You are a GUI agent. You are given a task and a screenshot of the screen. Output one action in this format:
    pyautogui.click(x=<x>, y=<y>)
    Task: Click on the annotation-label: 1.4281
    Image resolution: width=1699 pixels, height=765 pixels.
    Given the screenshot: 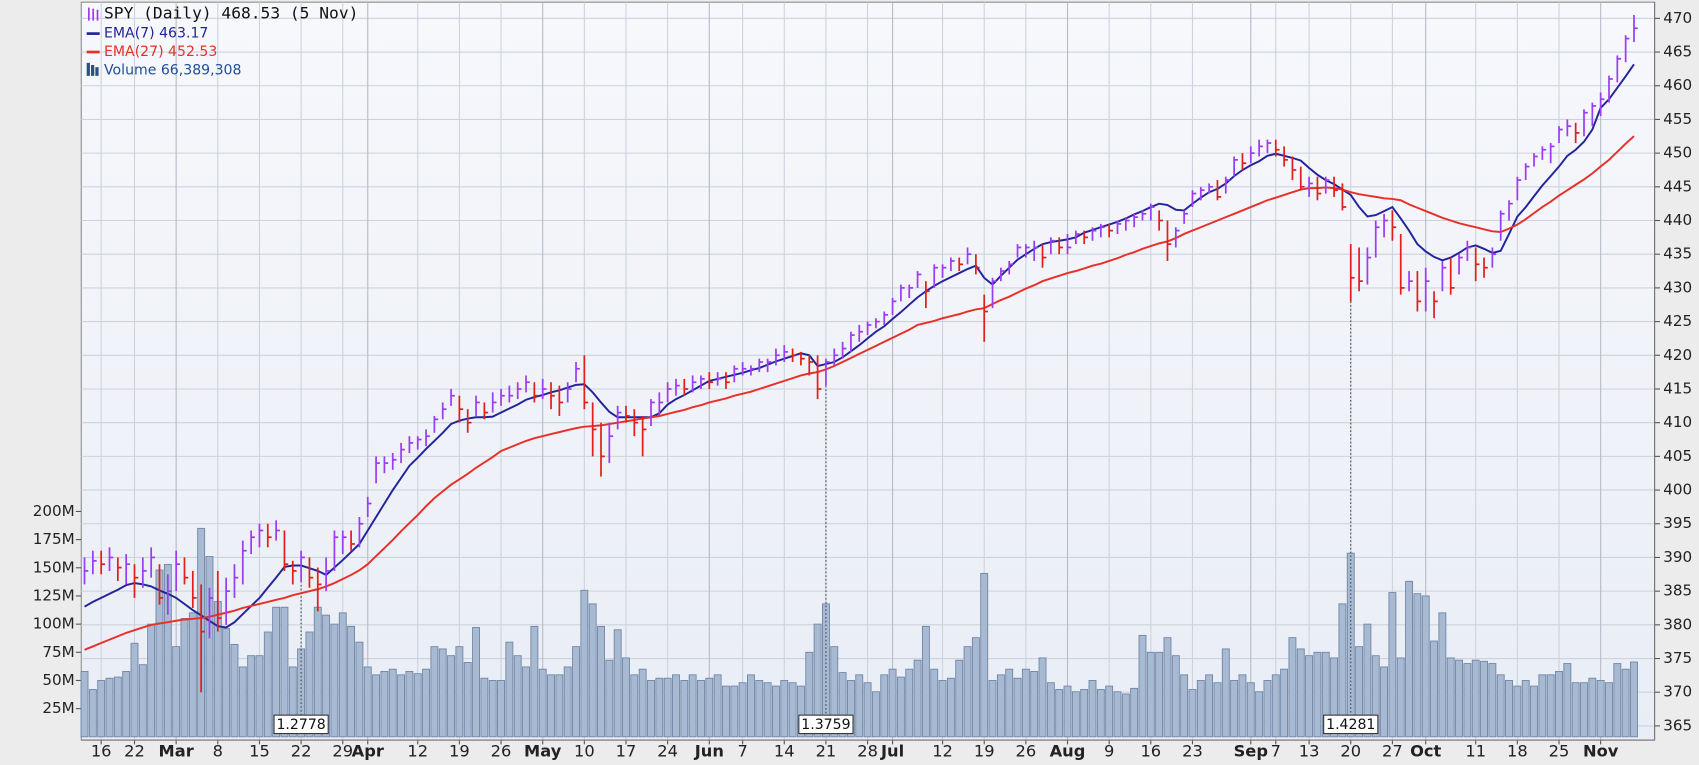 What is the action you would take?
    pyautogui.click(x=1350, y=725)
    